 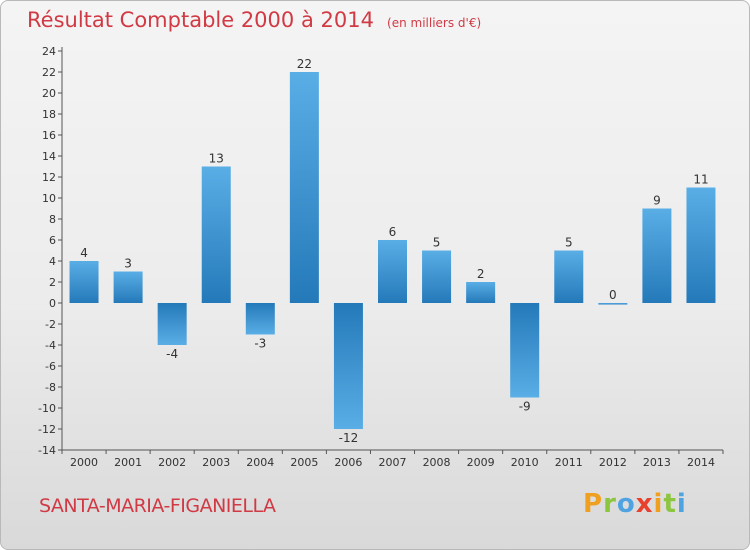 What do you see at coordinates (525, 407) in the screenshot?
I see `data-label: -9` at bounding box center [525, 407].